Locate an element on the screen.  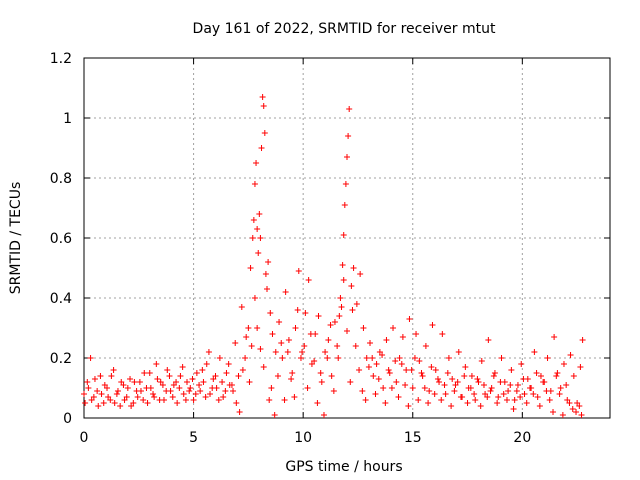
y-axis-label: SRMTID / TECUs is located at coordinates (16, 238).